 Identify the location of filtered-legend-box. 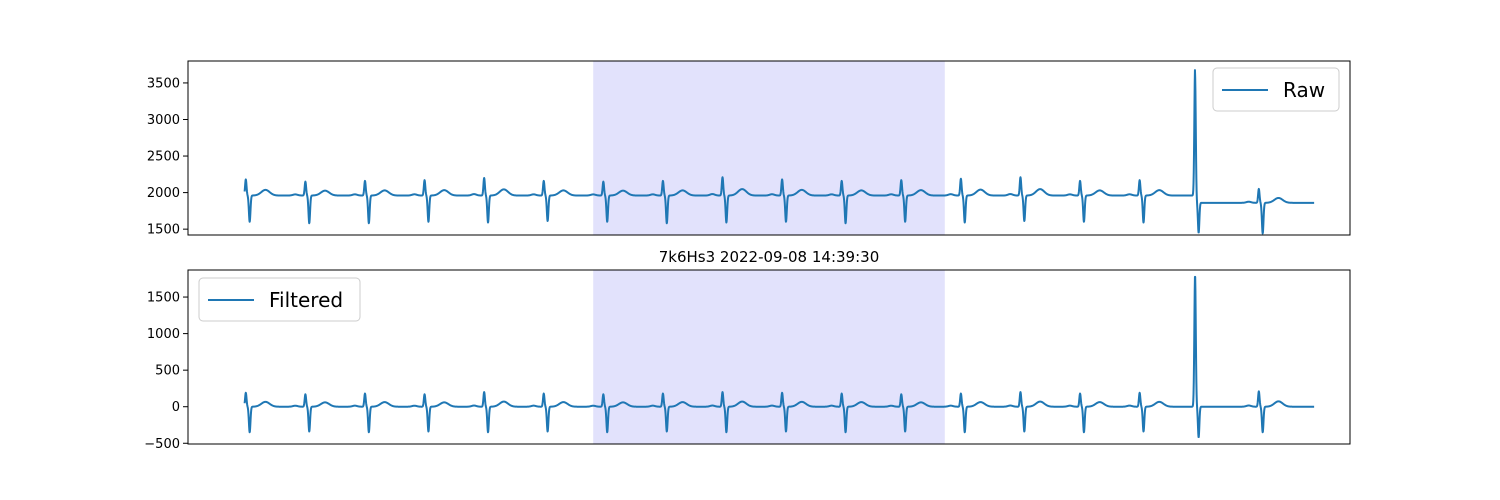
(279, 299).